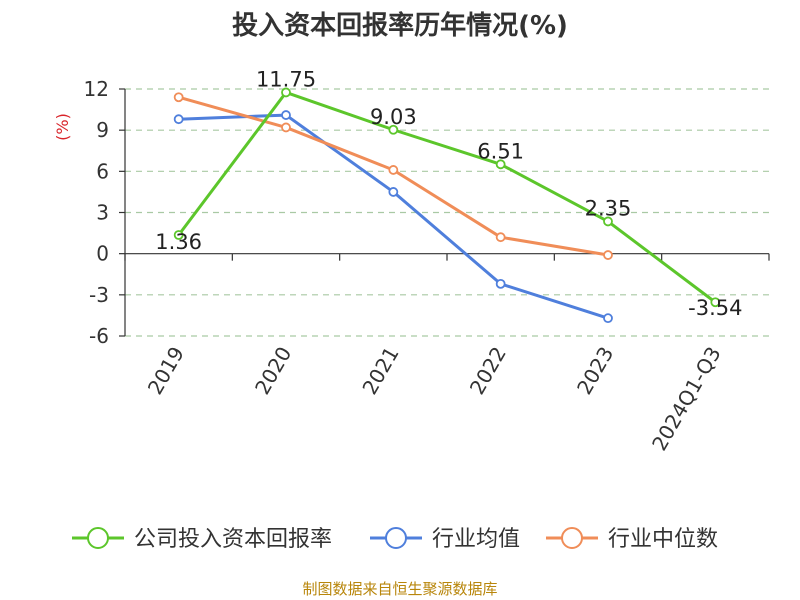 The height and width of the screenshot is (600, 800). Describe the element at coordinates (400, 25) in the screenshot. I see `chart-title: 投入资本回报率历年情况(%)` at that location.